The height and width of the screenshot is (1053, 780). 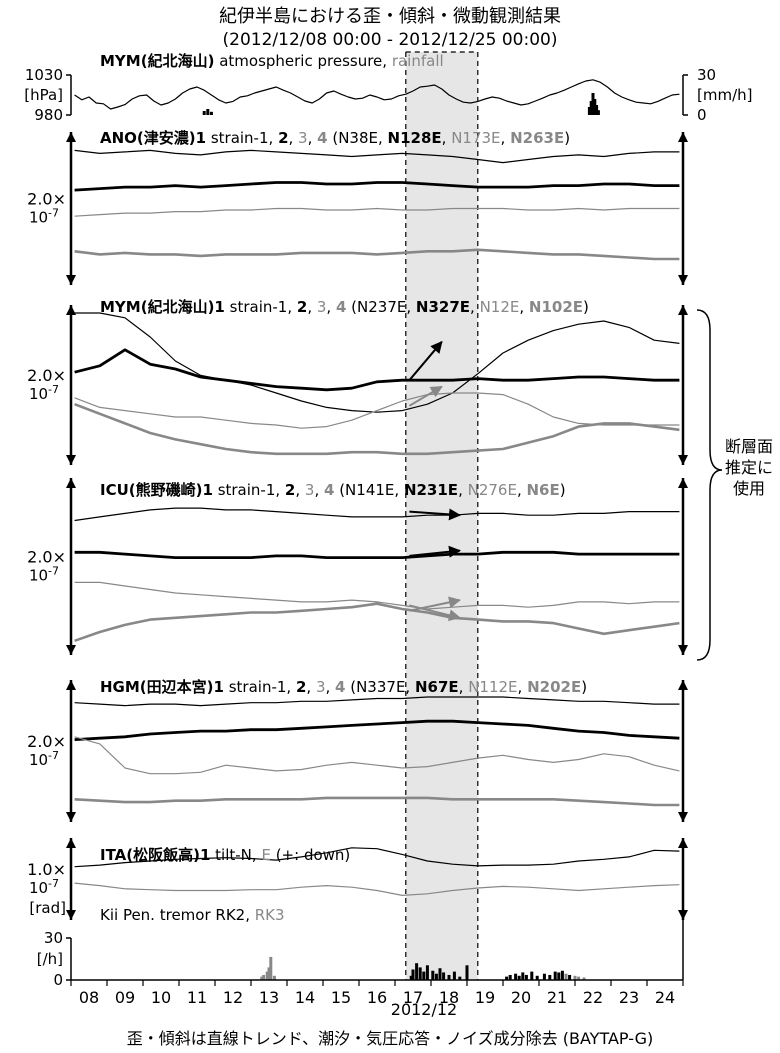 What do you see at coordinates (593, 997) in the screenshot?
I see `x-tick-label-22: 22` at bounding box center [593, 997].